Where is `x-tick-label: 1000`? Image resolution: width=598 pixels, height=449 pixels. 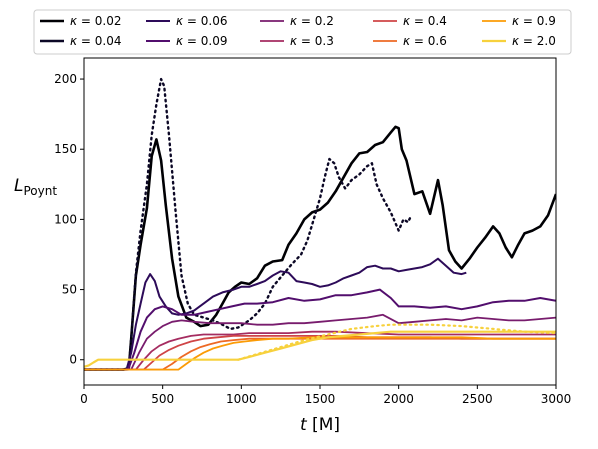
x-tick-label: 1000 is located at coordinates (241, 399).